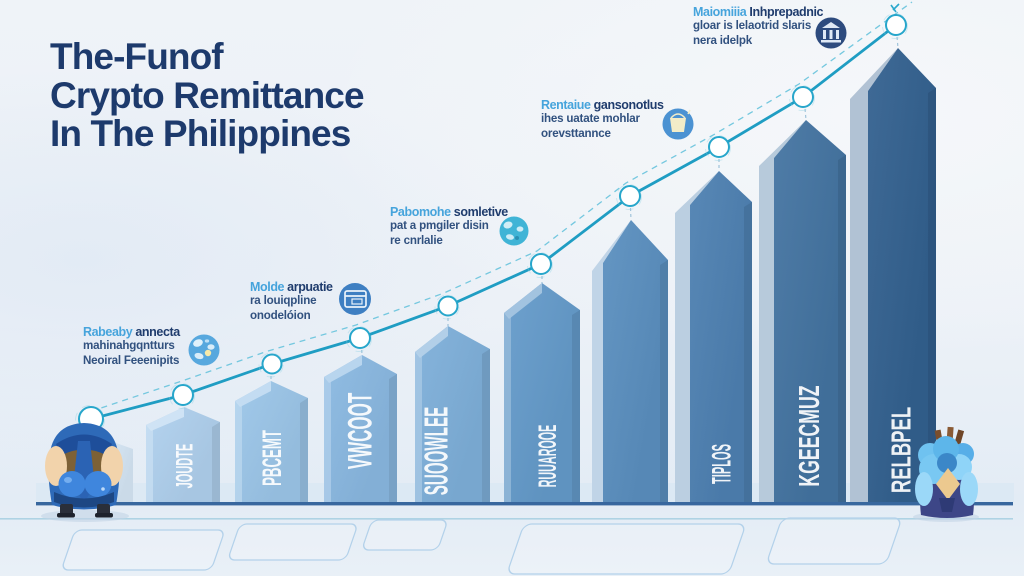  What do you see at coordinates (810, 435) in the screenshot?
I see `svg-text: KGEECMUZ` at bounding box center [810, 435].